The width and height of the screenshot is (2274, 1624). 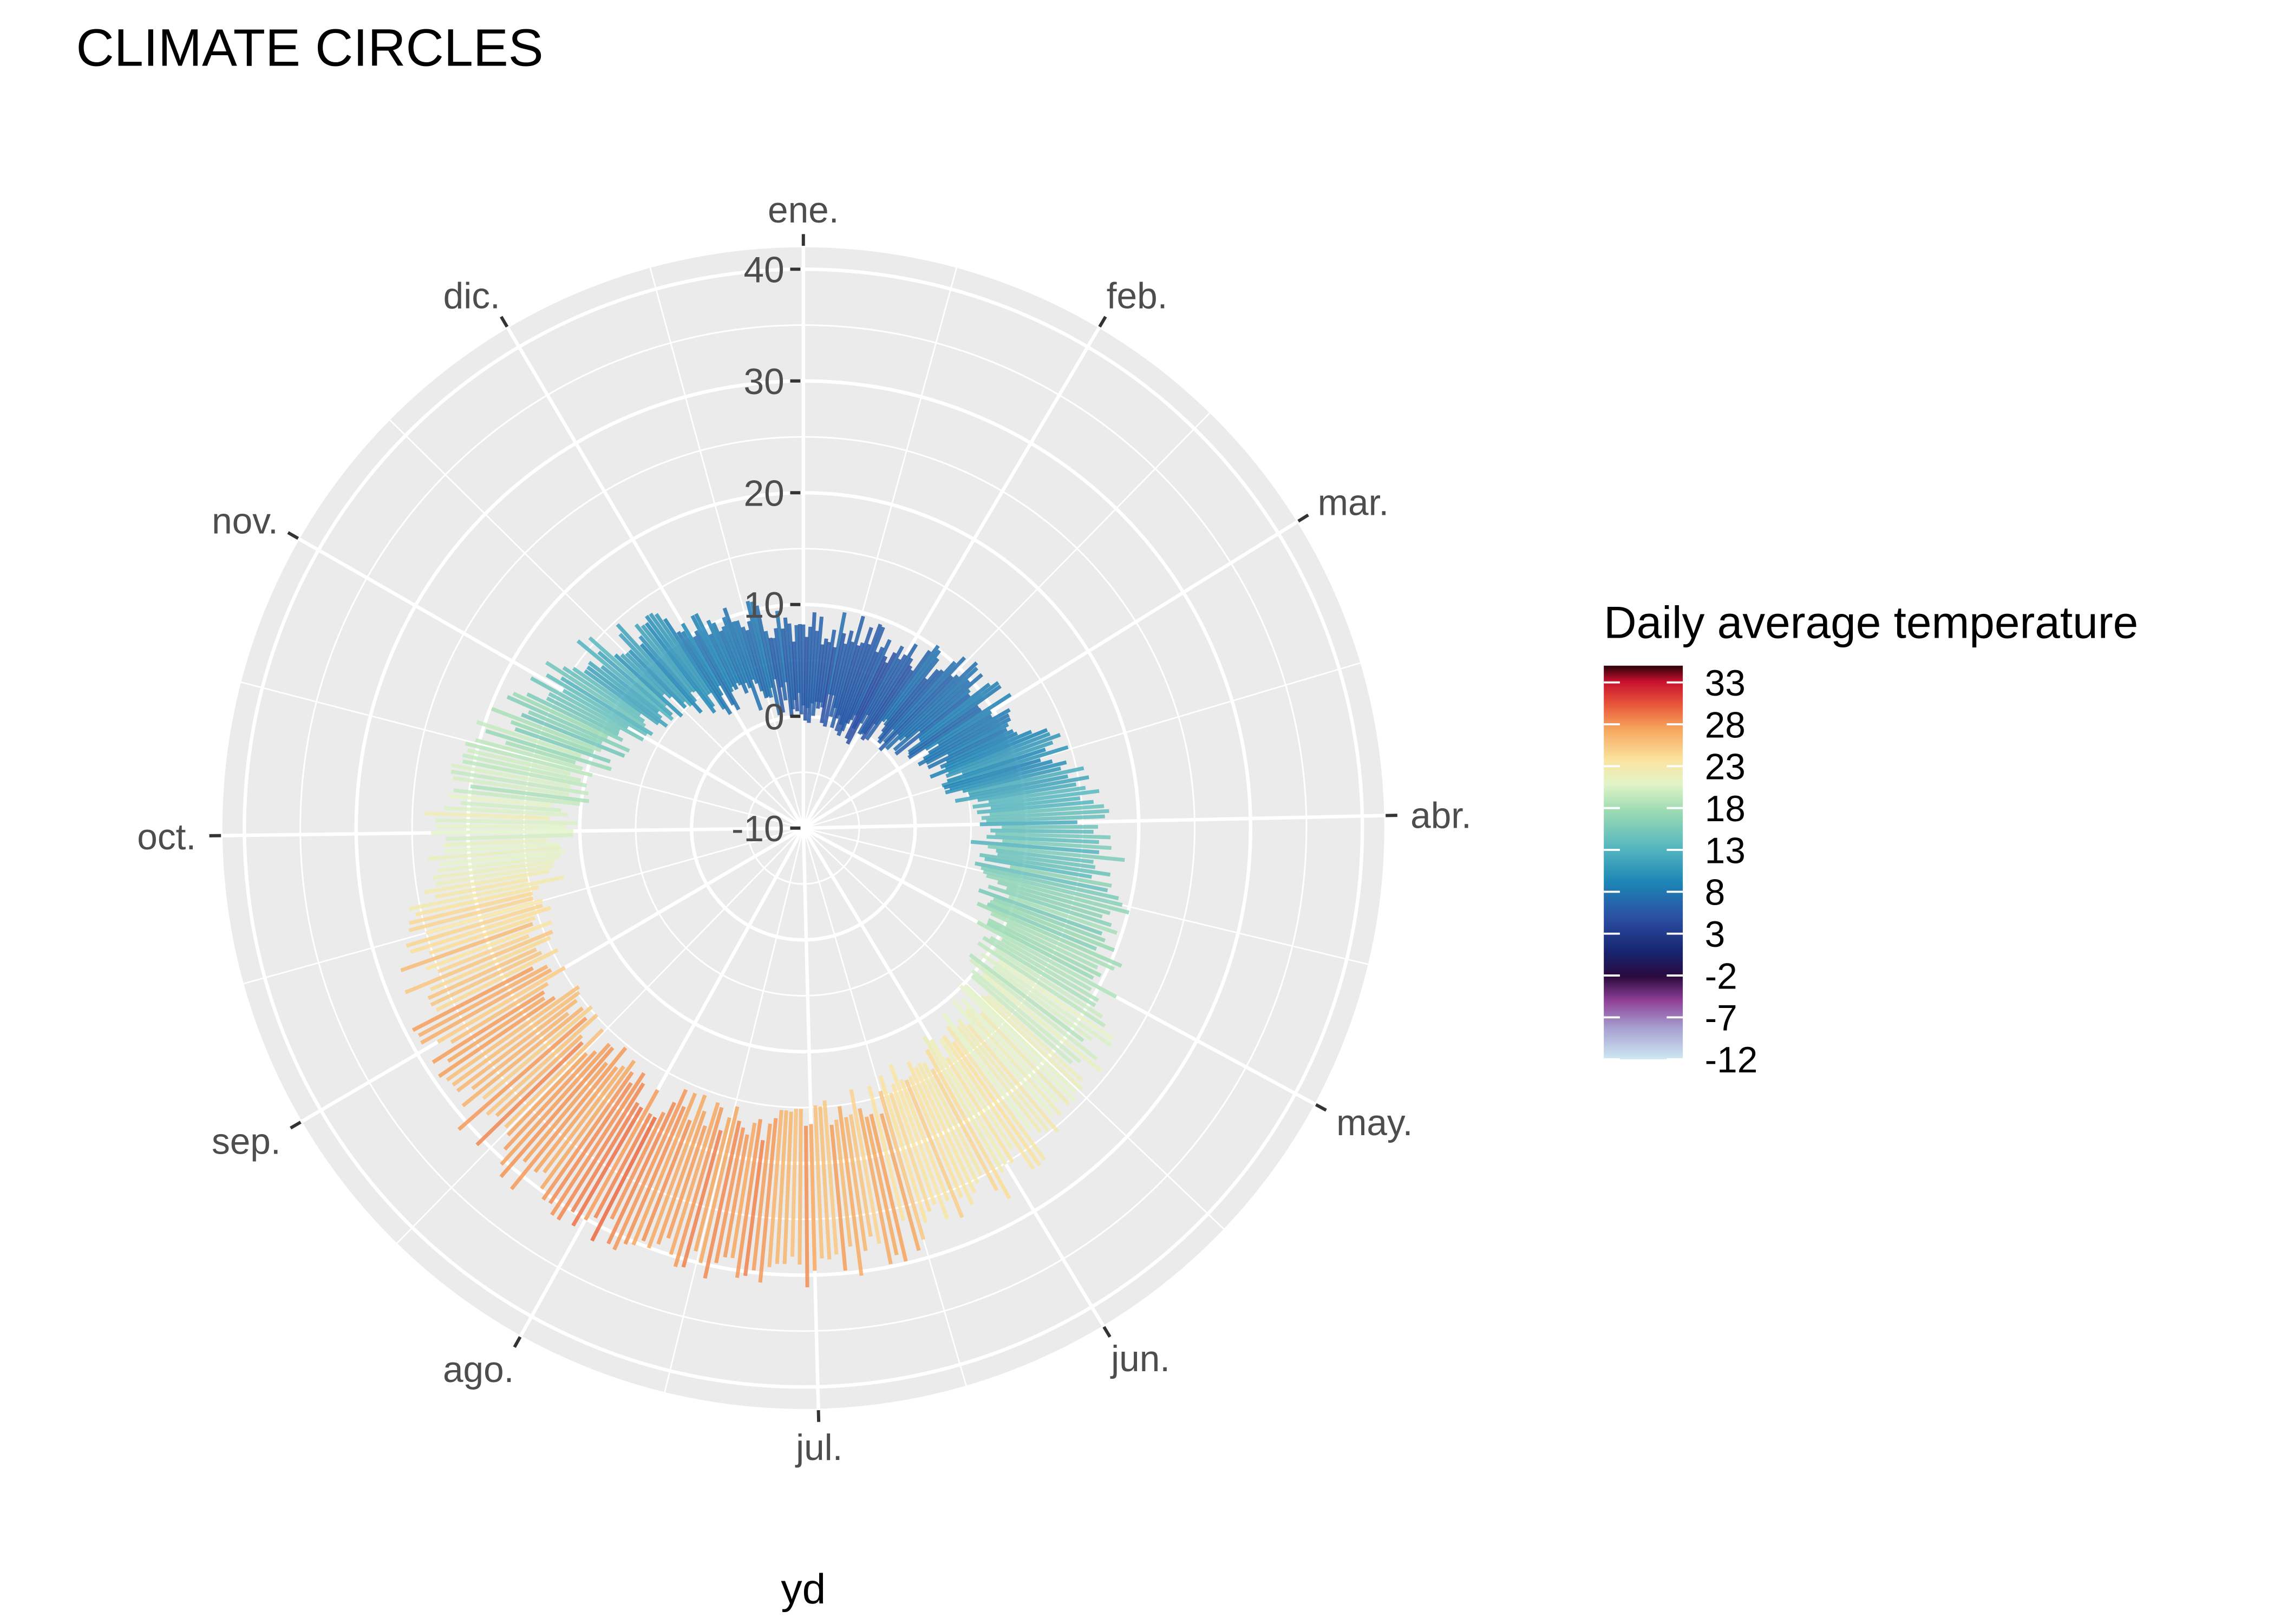 What do you see at coordinates (1726, 725) in the screenshot?
I see `legend-tick-label: 28` at bounding box center [1726, 725].